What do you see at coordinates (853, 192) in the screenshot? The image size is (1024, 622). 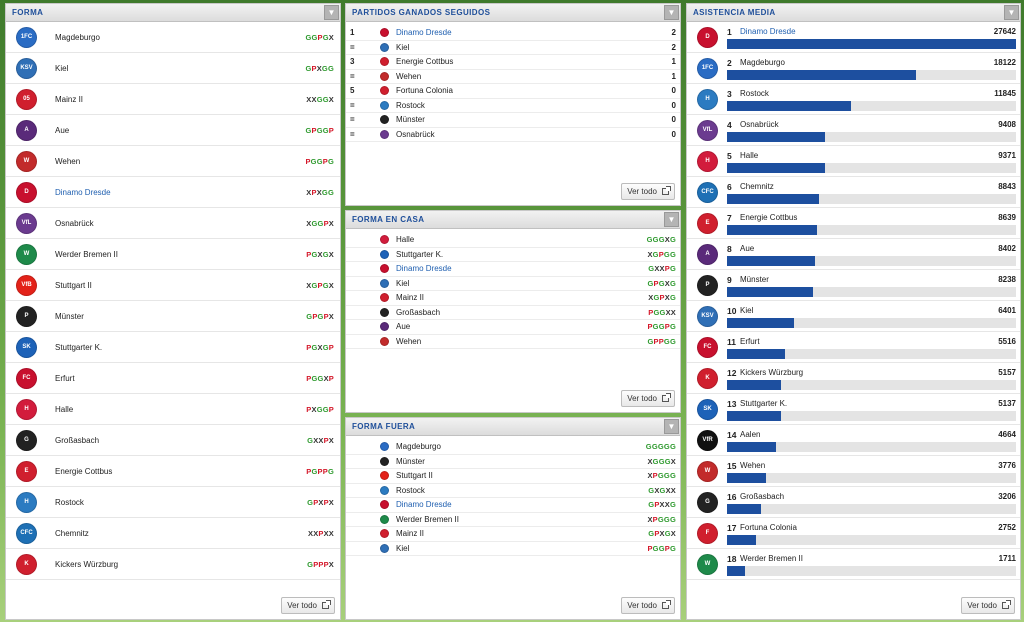 I see `asistencia-row: CFC 6 Chemnitz 8843` at bounding box center [853, 192].